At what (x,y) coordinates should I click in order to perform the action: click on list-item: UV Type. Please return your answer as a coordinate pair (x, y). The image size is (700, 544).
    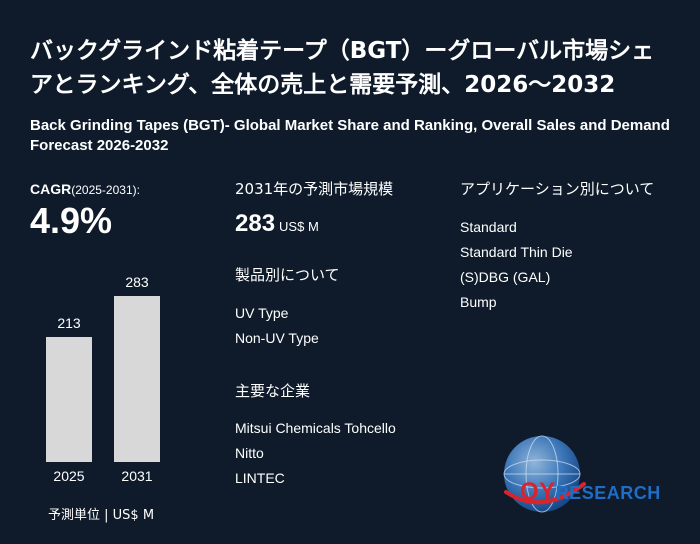
    Looking at the image, I should click on (262, 313).